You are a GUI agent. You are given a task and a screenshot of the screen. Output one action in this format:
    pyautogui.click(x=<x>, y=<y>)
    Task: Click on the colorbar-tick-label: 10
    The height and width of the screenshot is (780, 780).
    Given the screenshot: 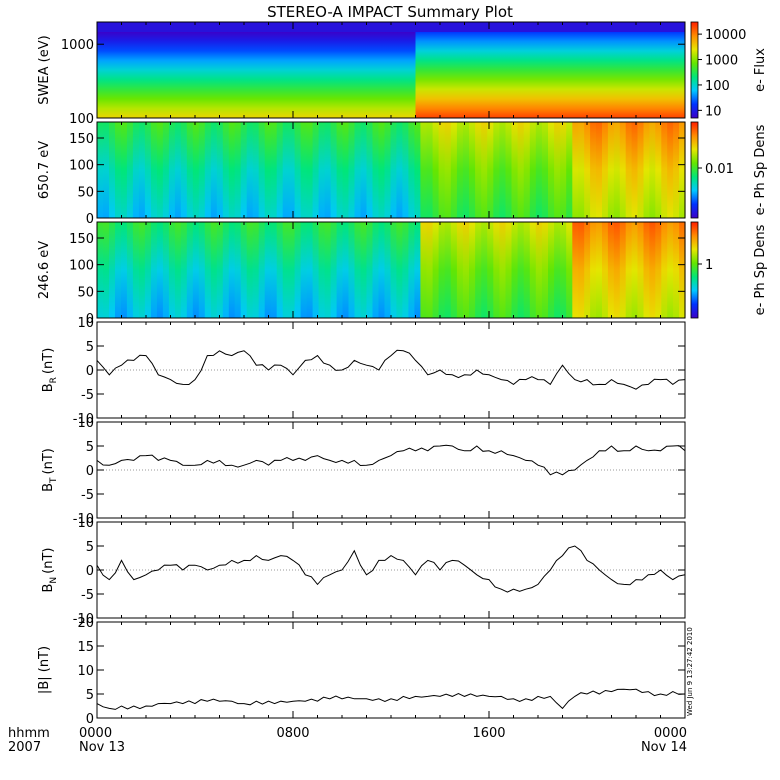 What is the action you would take?
    pyautogui.click(x=713, y=111)
    